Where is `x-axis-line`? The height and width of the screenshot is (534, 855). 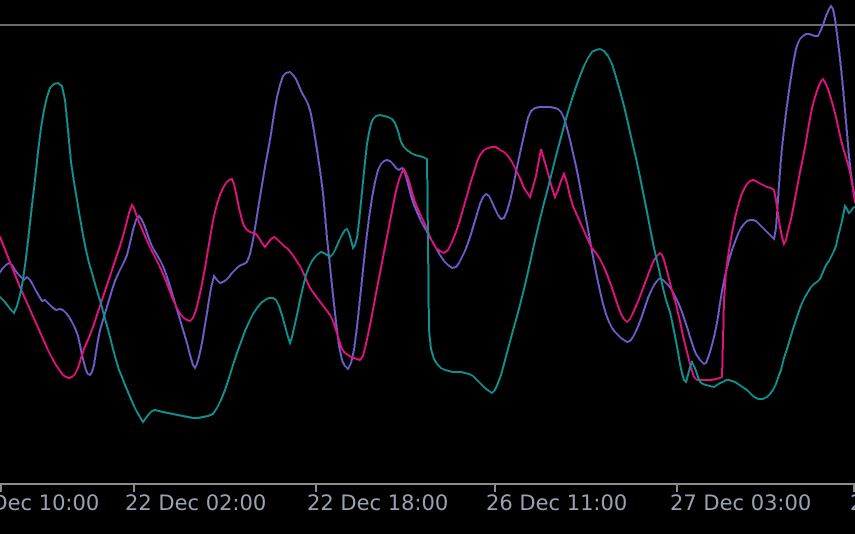 x-axis-line is located at coordinates (427, 484).